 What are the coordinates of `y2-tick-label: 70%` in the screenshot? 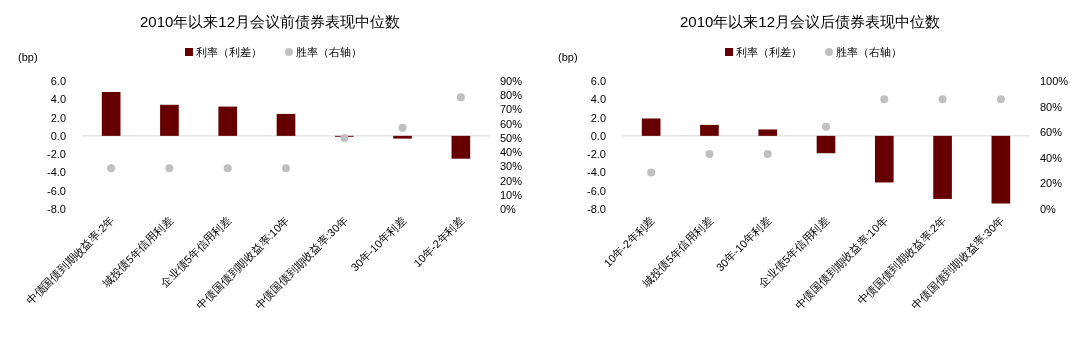 It's located at (511, 109).